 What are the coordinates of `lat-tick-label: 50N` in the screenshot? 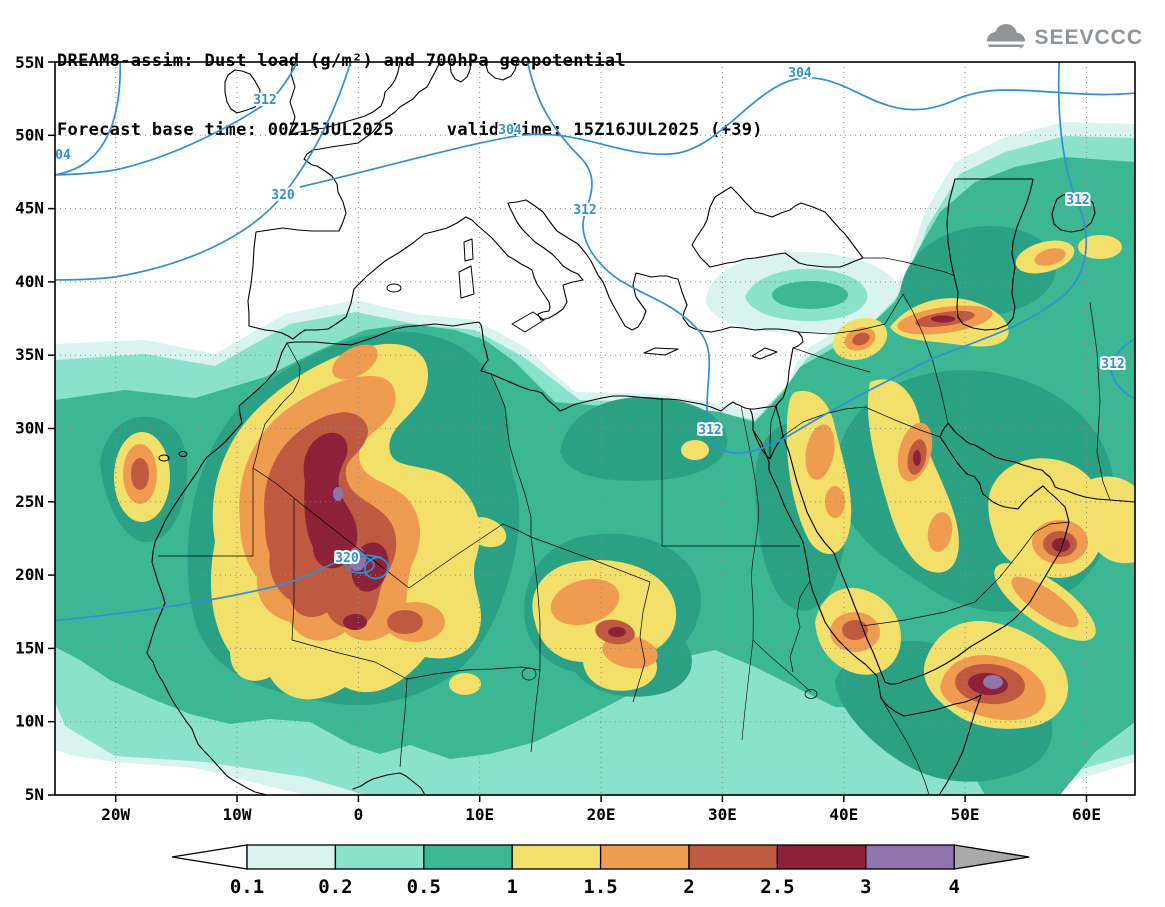 It's located at (29, 134).